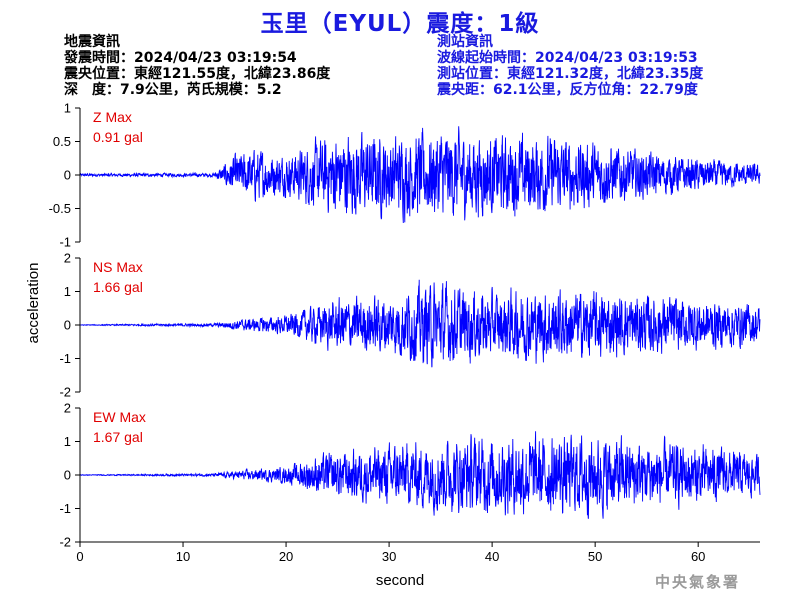  Describe the element at coordinates (420, 475) in the screenshot. I see `waveform-ew` at that location.